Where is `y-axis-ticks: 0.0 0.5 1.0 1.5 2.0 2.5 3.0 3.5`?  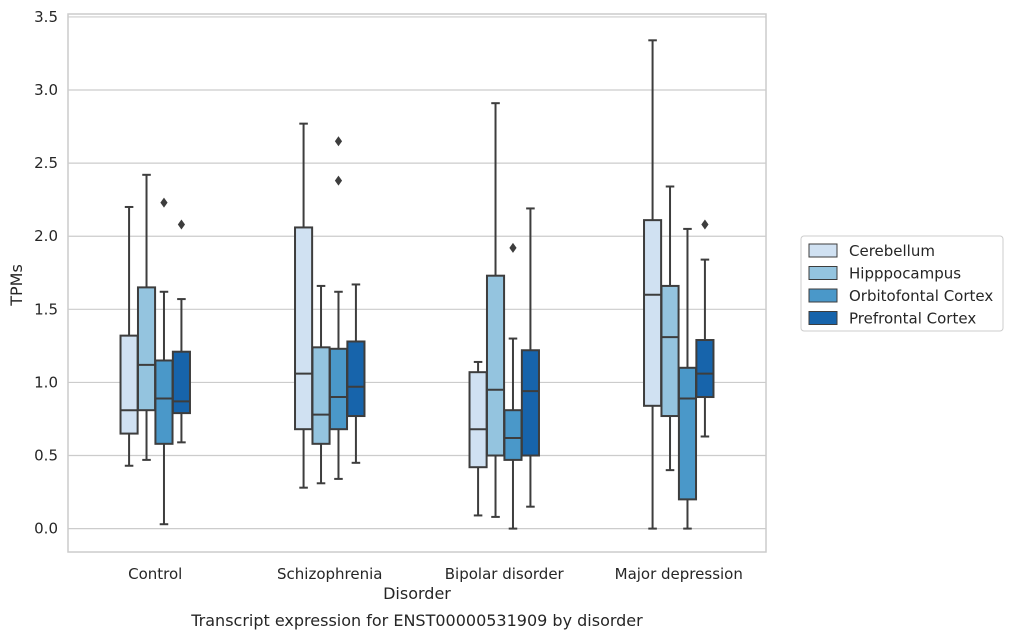 y-axis-ticks: 0.0 0.5 1.0 1.5 2.0 2.5 3.0 3.5 is located at coordinates (46, 273).